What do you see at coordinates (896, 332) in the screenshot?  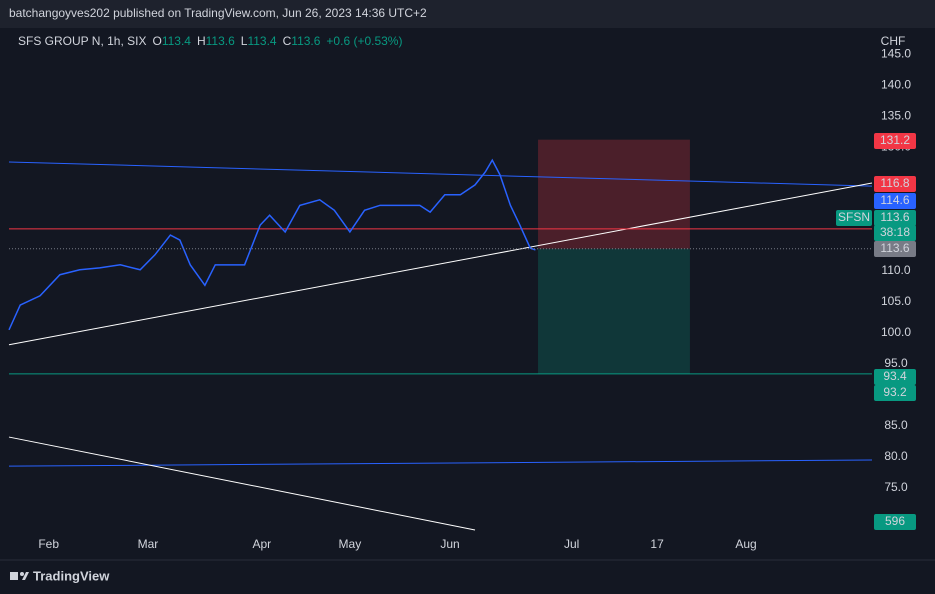 I see `y-tick-label: 100.0` at bounding box center [896, 332].